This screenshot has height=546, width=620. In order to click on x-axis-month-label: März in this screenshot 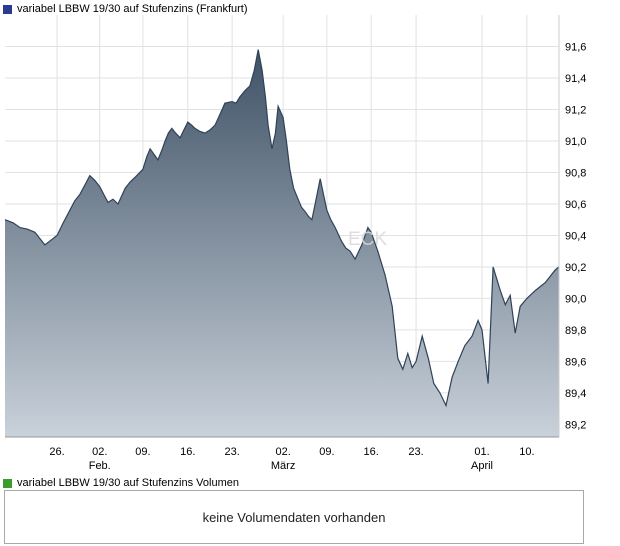, I will do `click(283, 466)`.